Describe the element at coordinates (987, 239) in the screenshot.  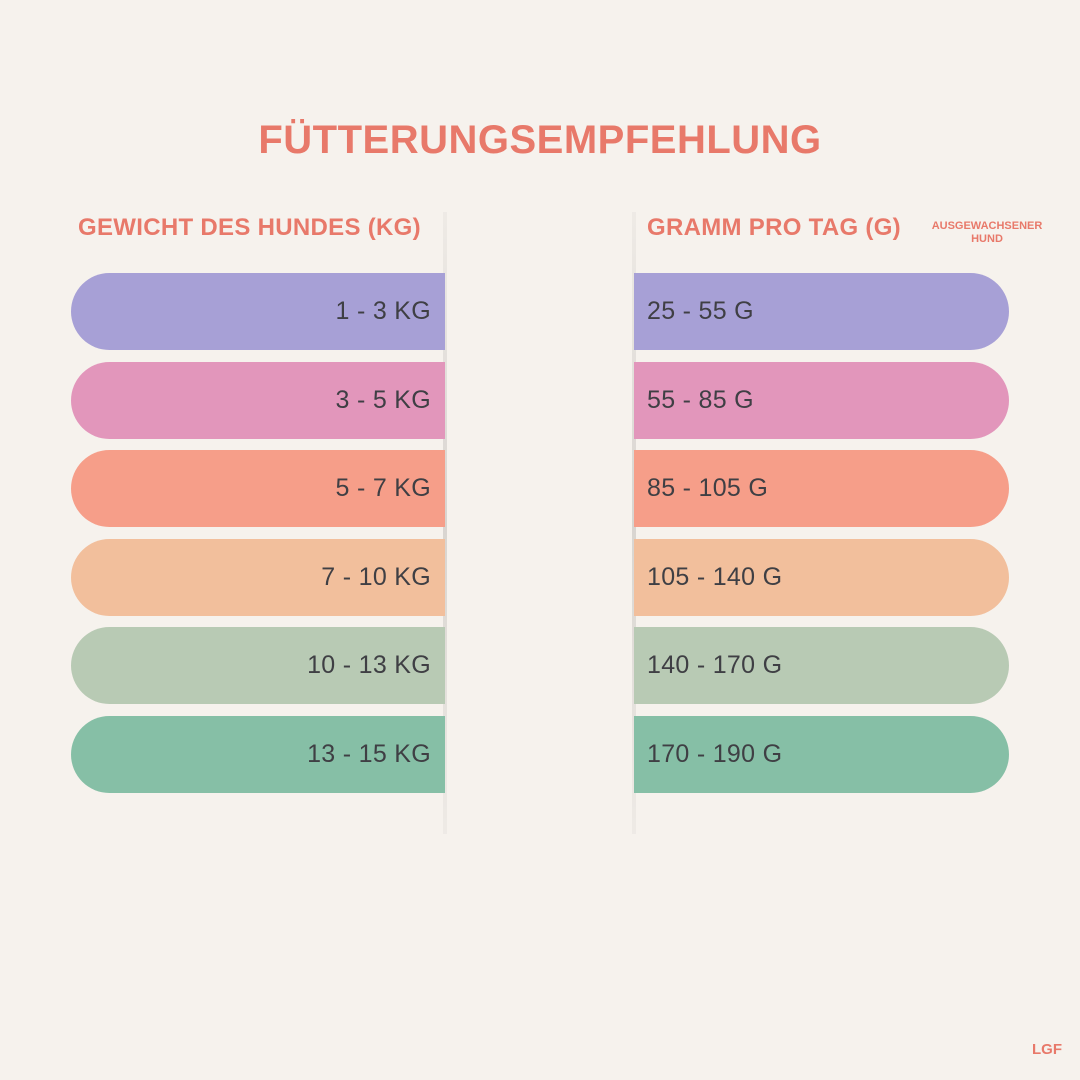
I see `grams-note-line-2: HUND` at that location.